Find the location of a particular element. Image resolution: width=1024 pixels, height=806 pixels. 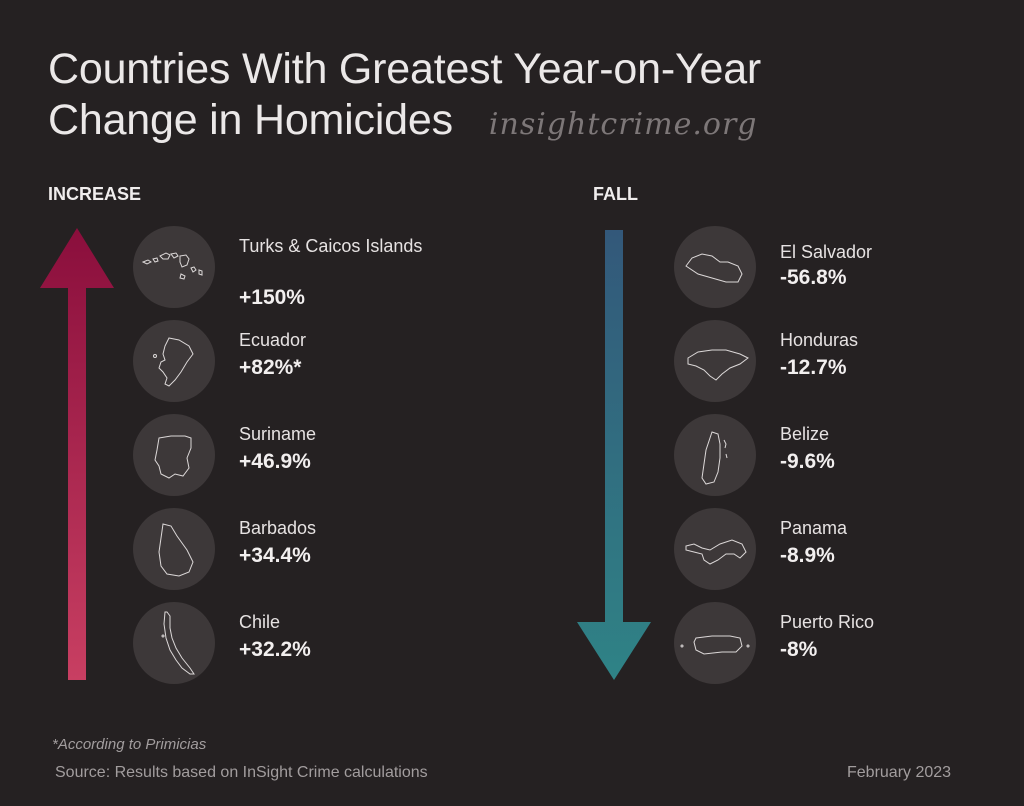

country-name: Panama is located at coordinates (814, 528).